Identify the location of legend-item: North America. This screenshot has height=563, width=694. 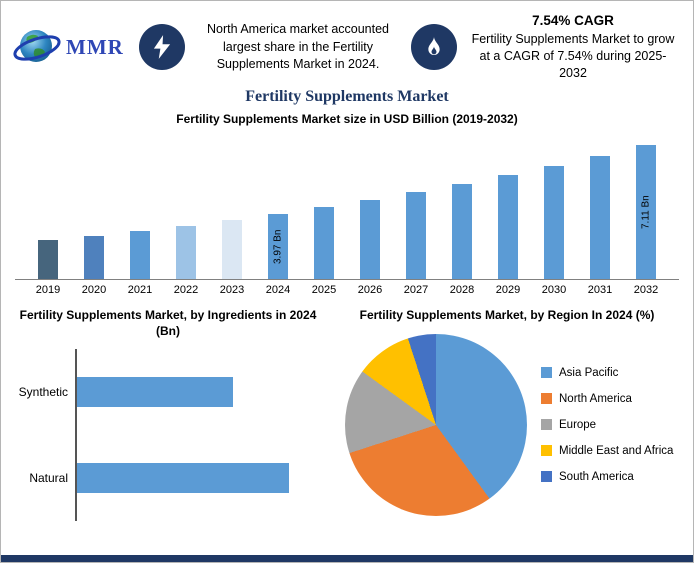
(607, 399).